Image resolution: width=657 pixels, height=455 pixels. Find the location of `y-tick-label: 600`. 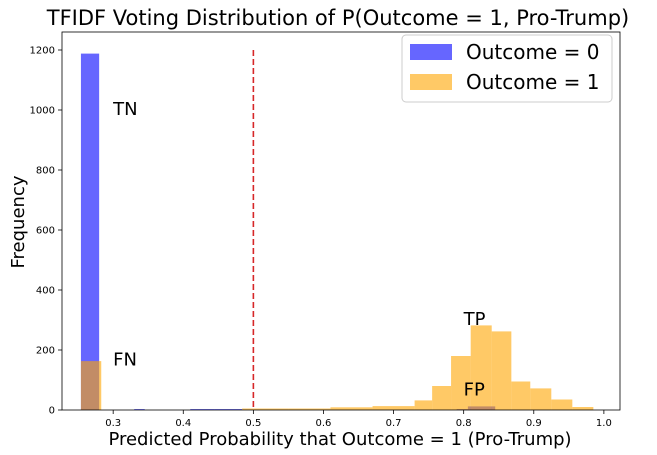

y-tick-label: 600 is located at coordinates (45, 231).